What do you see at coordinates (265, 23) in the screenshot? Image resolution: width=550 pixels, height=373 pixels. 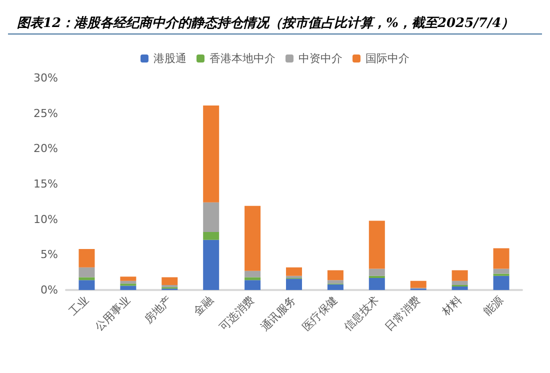 I see `chart-title: 图表12：港股各经纪商中介的静态持仓情况（按市值占比计算，%，截至2025/7/4）` at bounding box center [265, 23].